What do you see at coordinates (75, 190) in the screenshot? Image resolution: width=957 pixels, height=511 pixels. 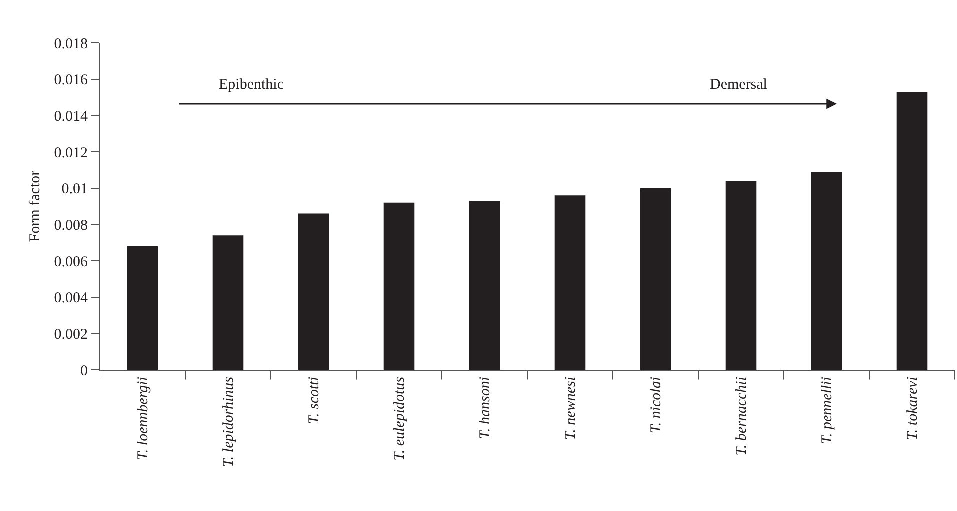 I see `y-tick-label: 0.01` at bounding box center [75, 190].